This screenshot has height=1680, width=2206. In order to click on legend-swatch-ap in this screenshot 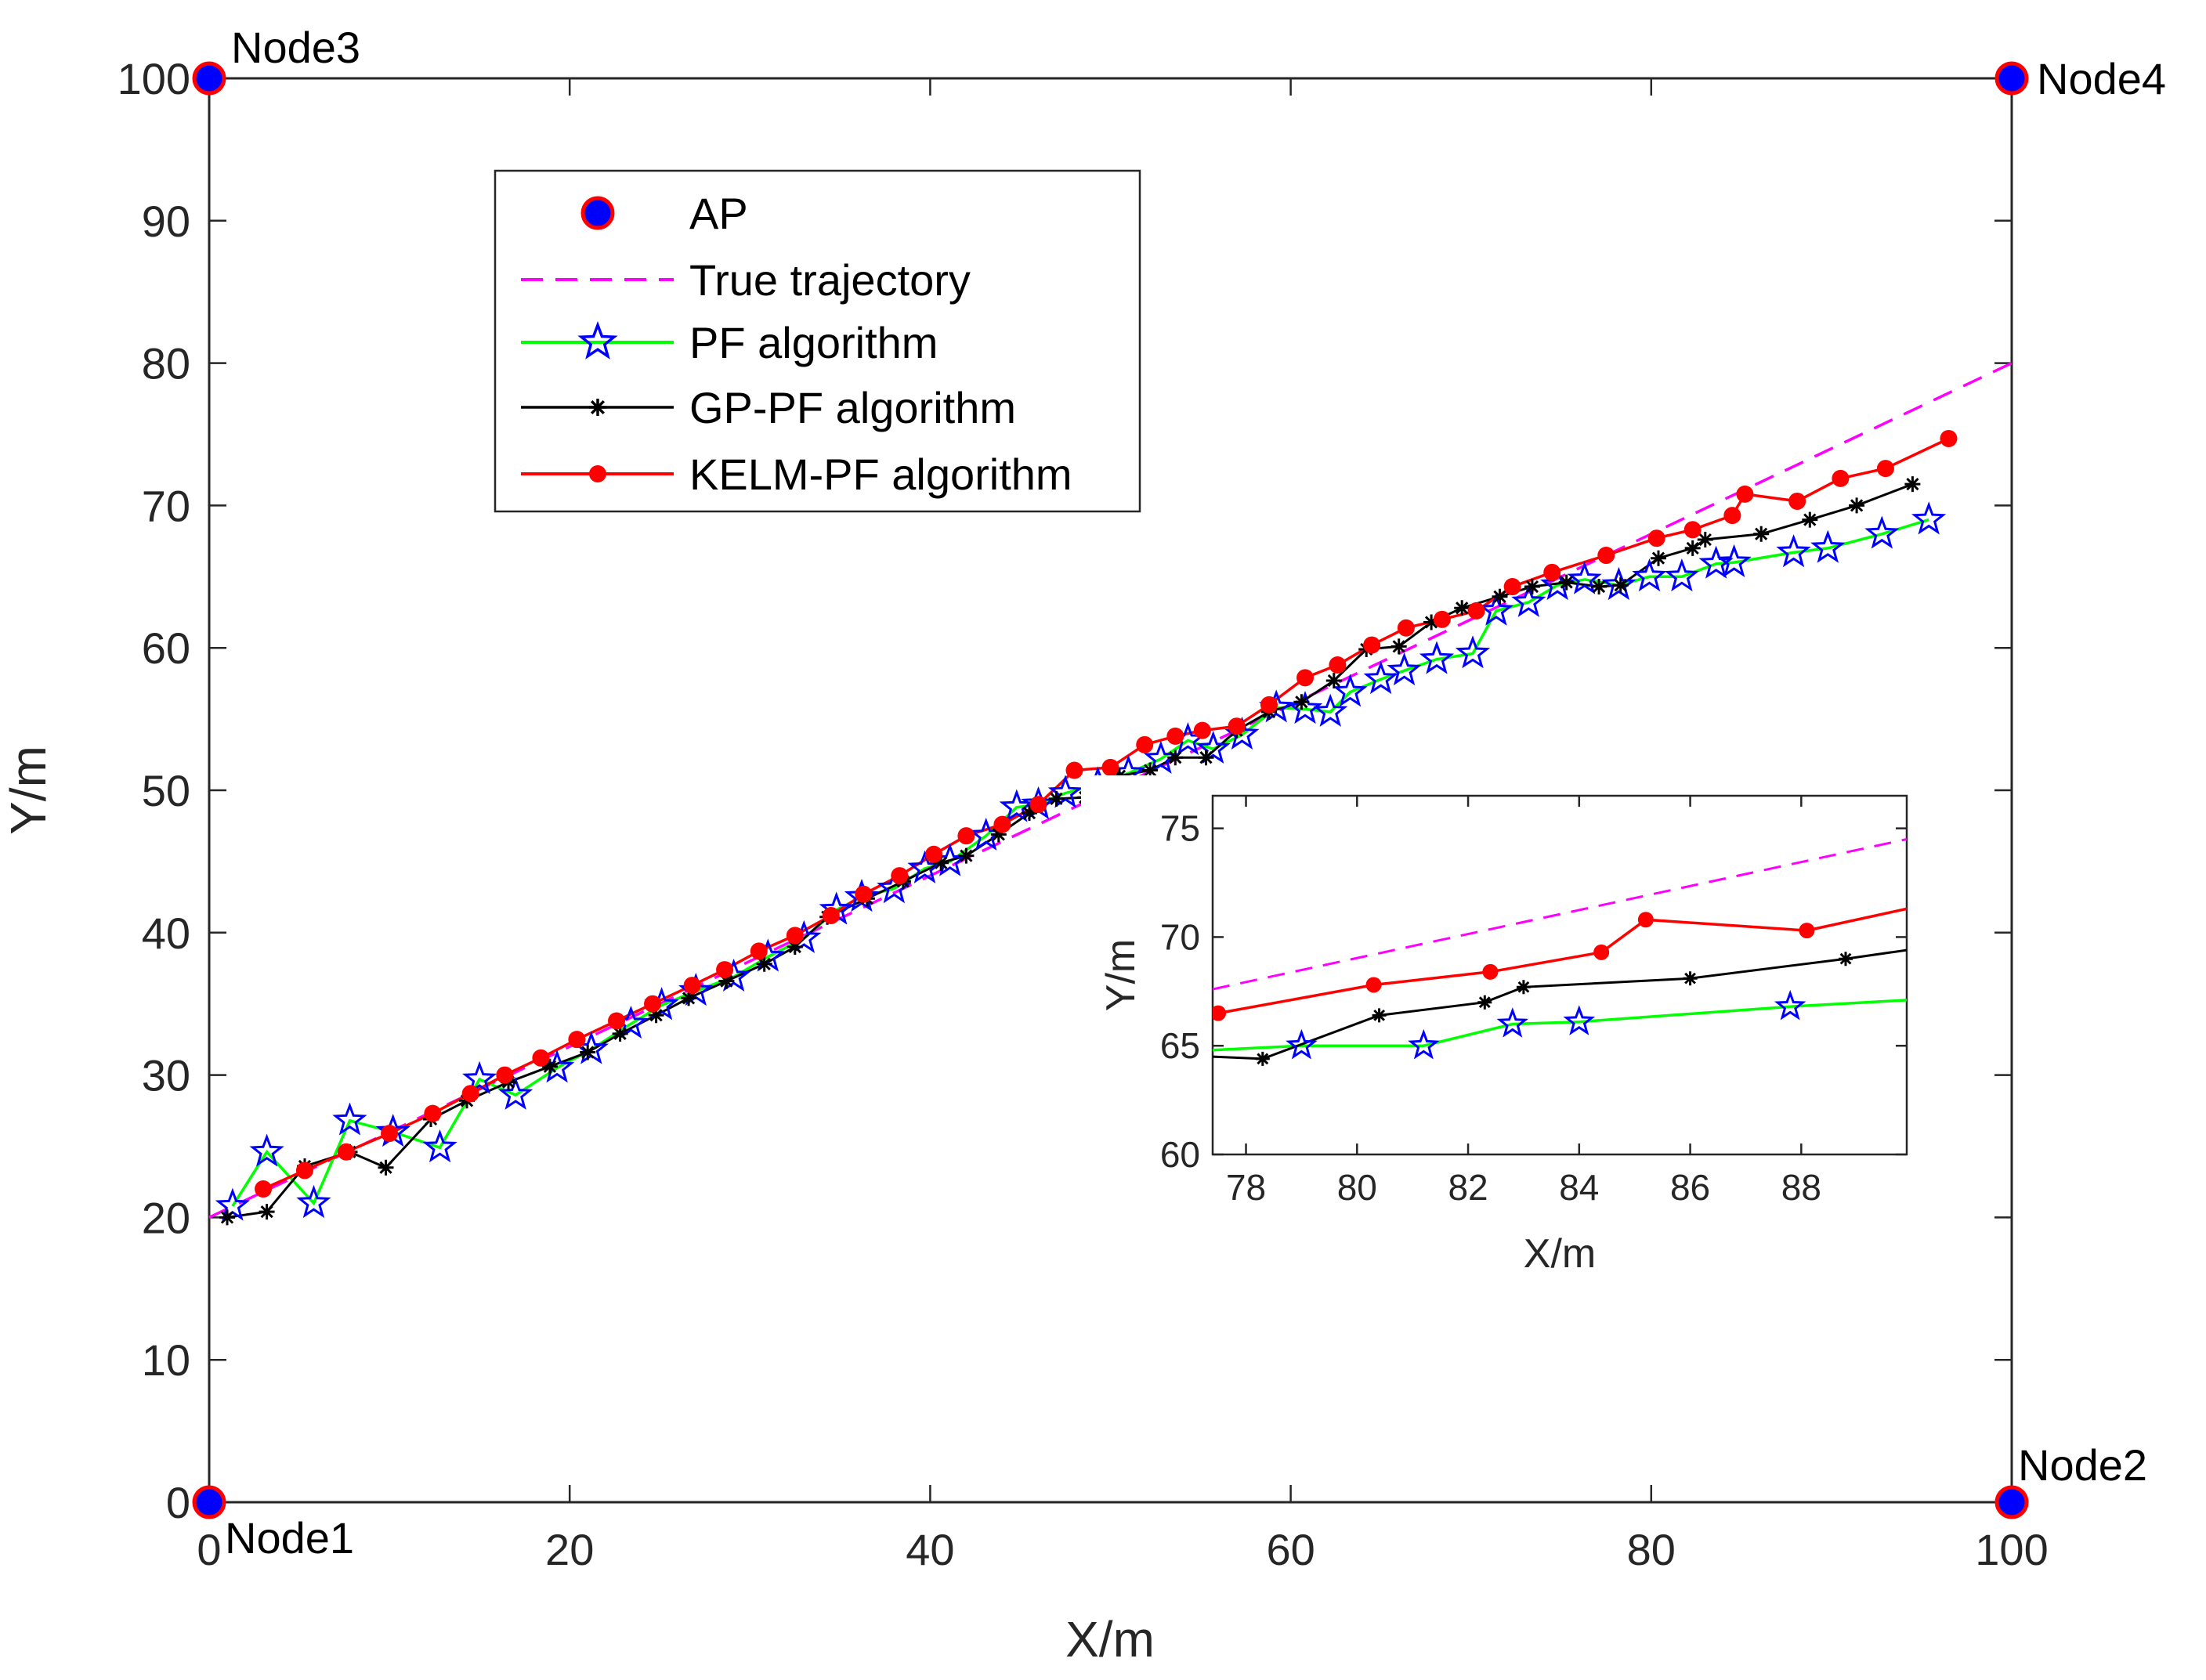, I will do `click(597, 213)`.